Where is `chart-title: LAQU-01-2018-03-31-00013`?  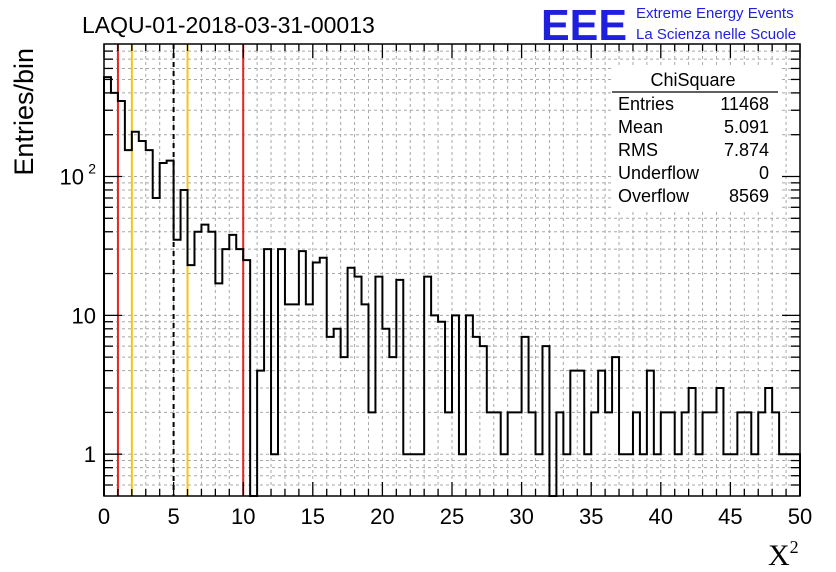
chart-title: LAQU-01-2018-03-31-00013 is located at coordinates (228, 25).